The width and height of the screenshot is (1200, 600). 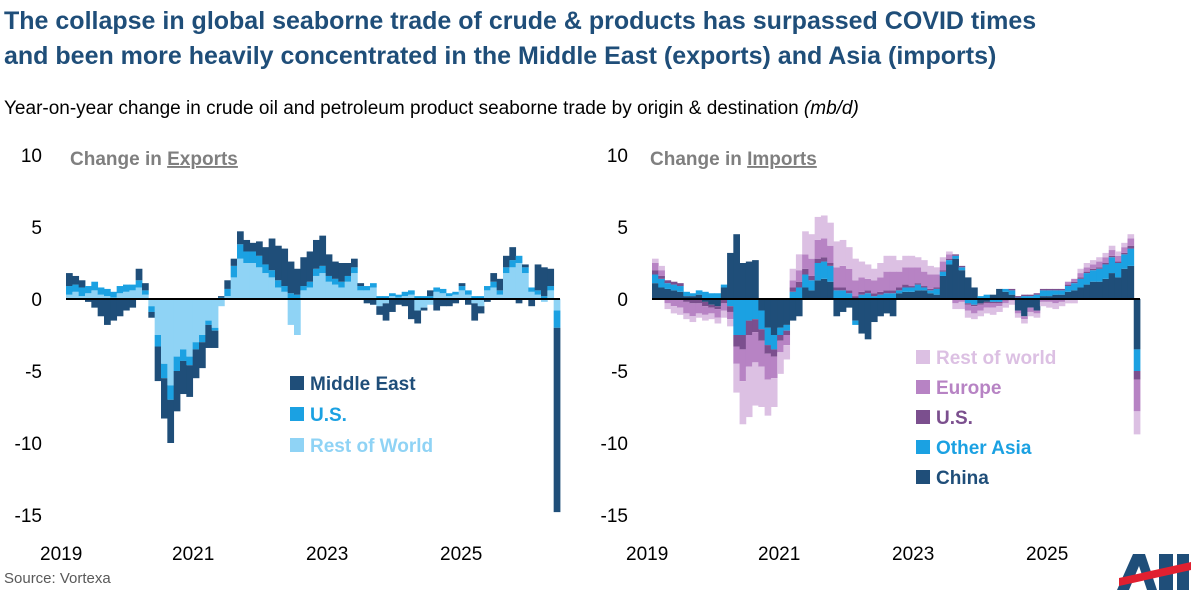 What do you see at coordinates (954, 418) in the screenshot?
I see `legend-label: U.S.` at bounding box center [954, 418].